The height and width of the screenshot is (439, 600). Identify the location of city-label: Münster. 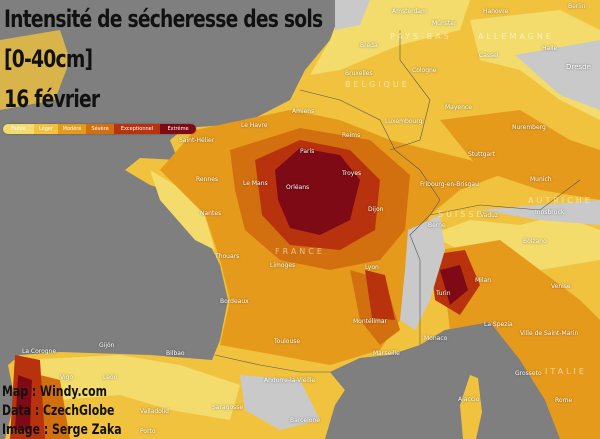
(444, 23).